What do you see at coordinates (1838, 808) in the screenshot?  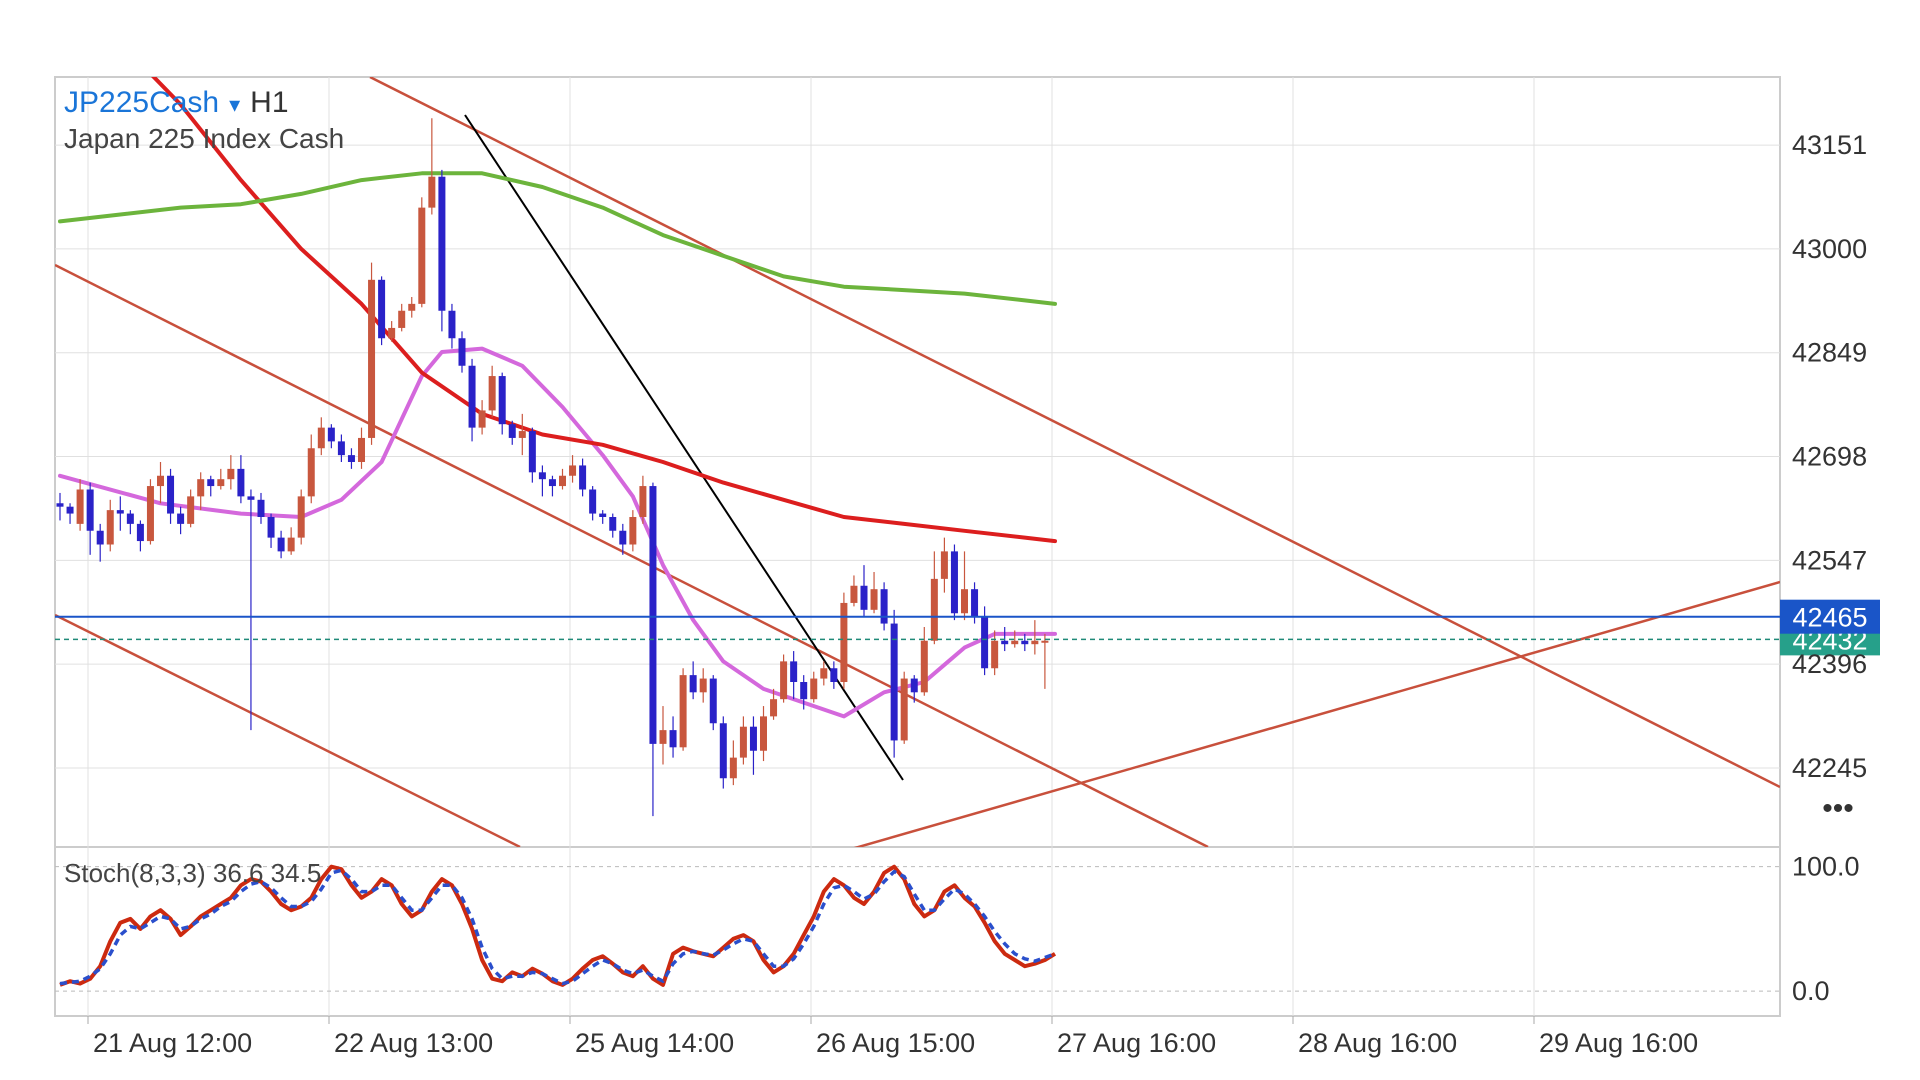 I see `more-menu-icon: •••` at bounding box center [1838, 808].